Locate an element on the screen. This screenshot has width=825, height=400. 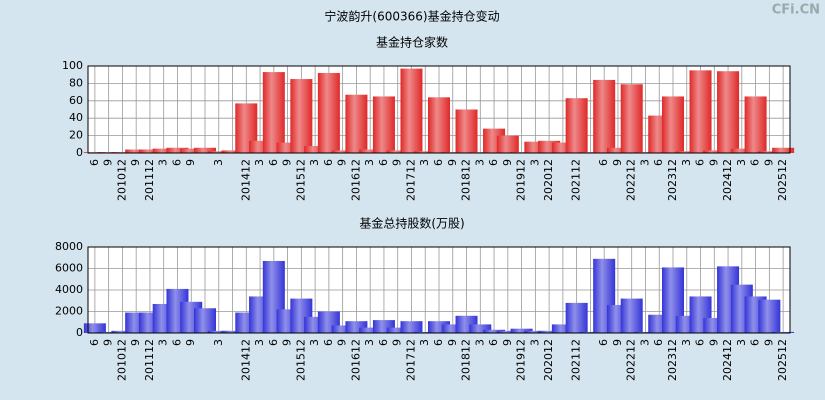
page-title: 宁波韵升(600366)基金持仓变动 is located at coordinates (411, 16).